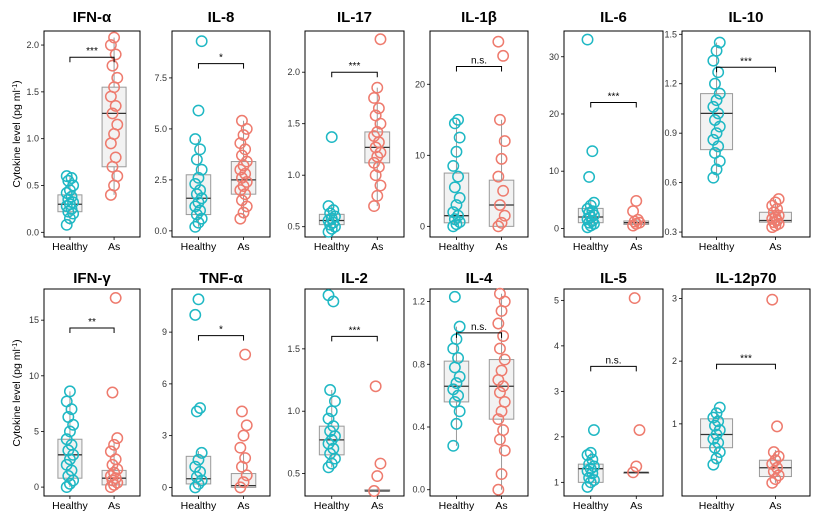 This screenshot has height=517, width=824. Describe the element at coordinates (160, 78) in the screenshot. I see `y-tick-label: 7.5` at that location.